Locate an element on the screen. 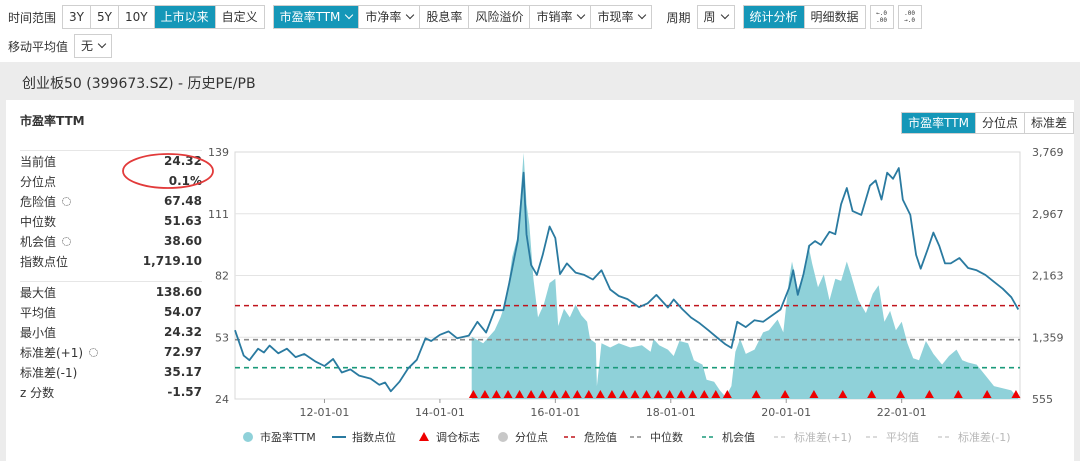 The width and height of the screenshot is (1080, 461). stat-label-text: 最大值 is located at coordinates (38, 292).